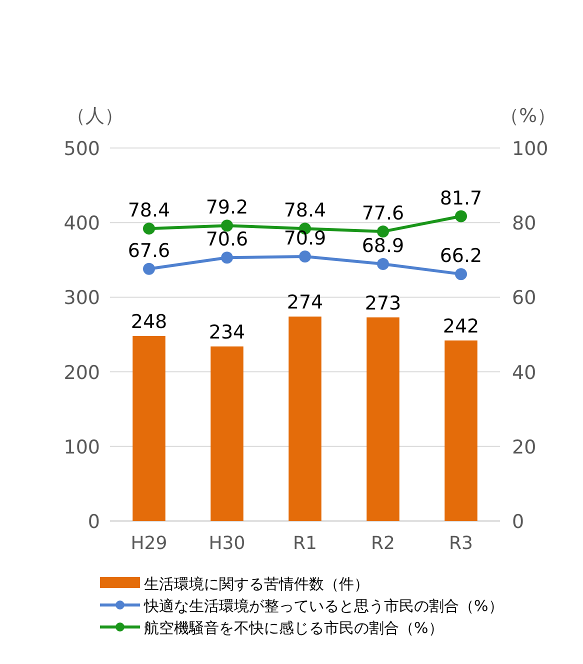 Image resolution: width=583 pixels, height=664 pixels. I want to click on x-tick-label: H30, so click(227, 543).